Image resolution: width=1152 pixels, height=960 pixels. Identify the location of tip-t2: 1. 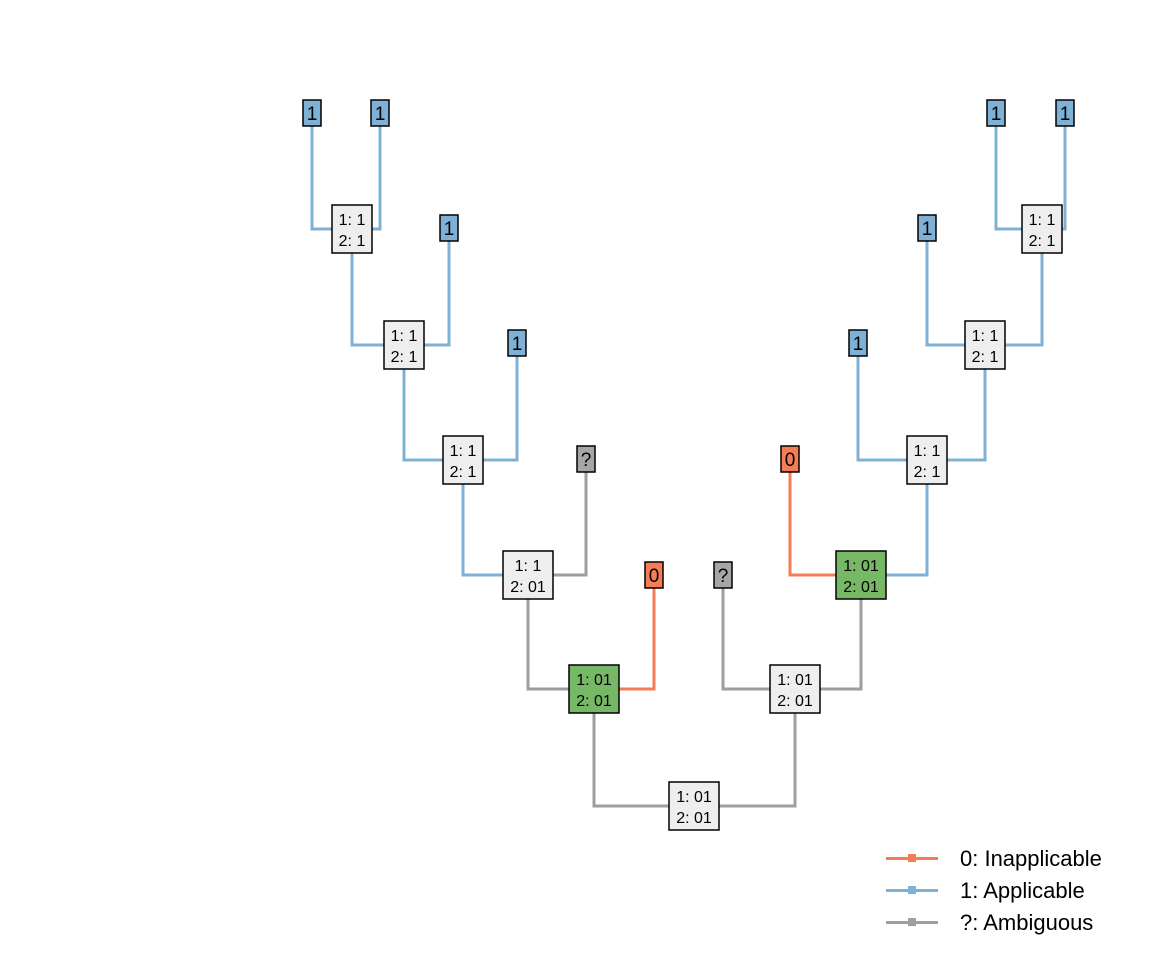
(380, 113).